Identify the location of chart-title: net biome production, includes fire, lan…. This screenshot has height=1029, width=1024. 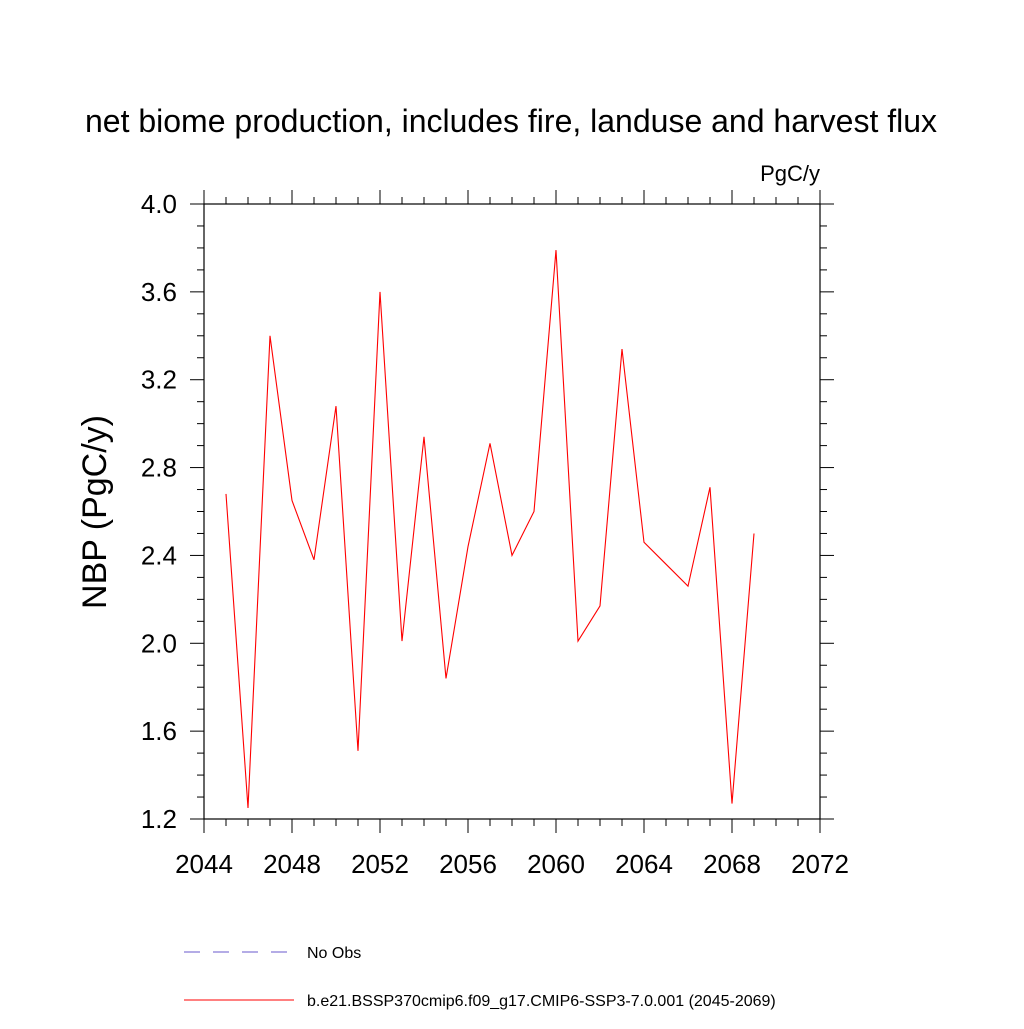
(511, 121).